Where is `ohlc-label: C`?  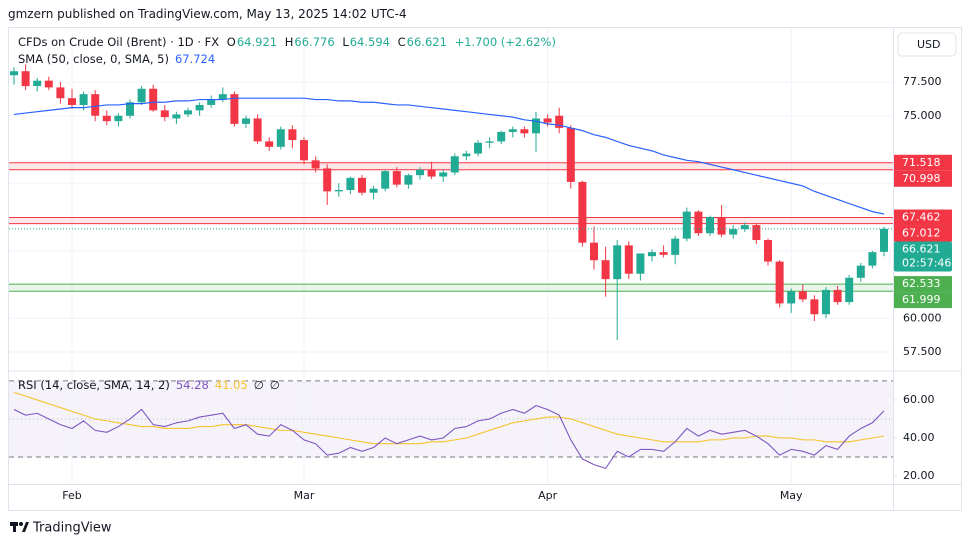 ohlc-label: C is located at coordinates (401, 42).